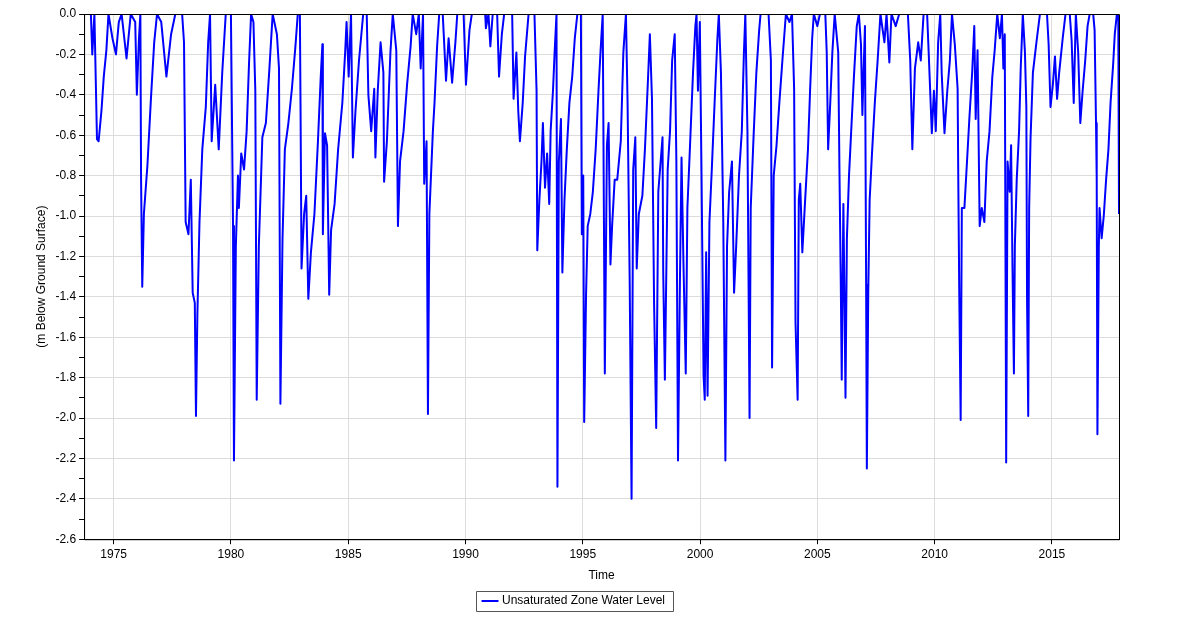 This screenshot has height=631, width=1179. What do you see at coordinates (66, 376) in the screenshot?
I see `y-tick-label: -1.8` at bounding box center [66, 376].